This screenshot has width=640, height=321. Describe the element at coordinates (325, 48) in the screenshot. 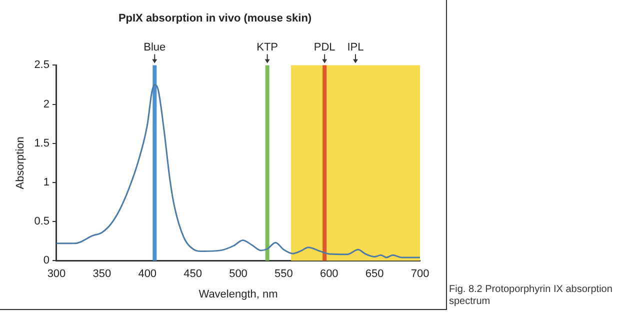

I see `ref-line-label: PDL` at that location.